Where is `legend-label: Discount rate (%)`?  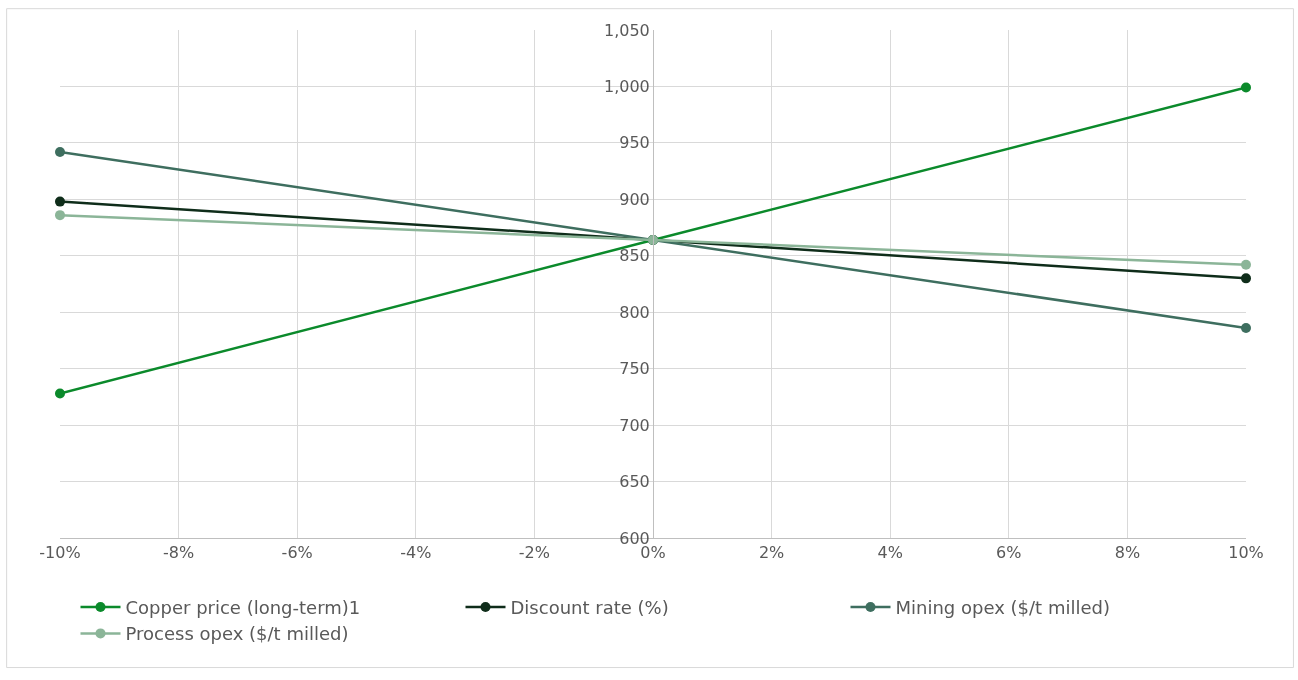 legend-label: Discount rate (%) is located at coordinates (589, 608).